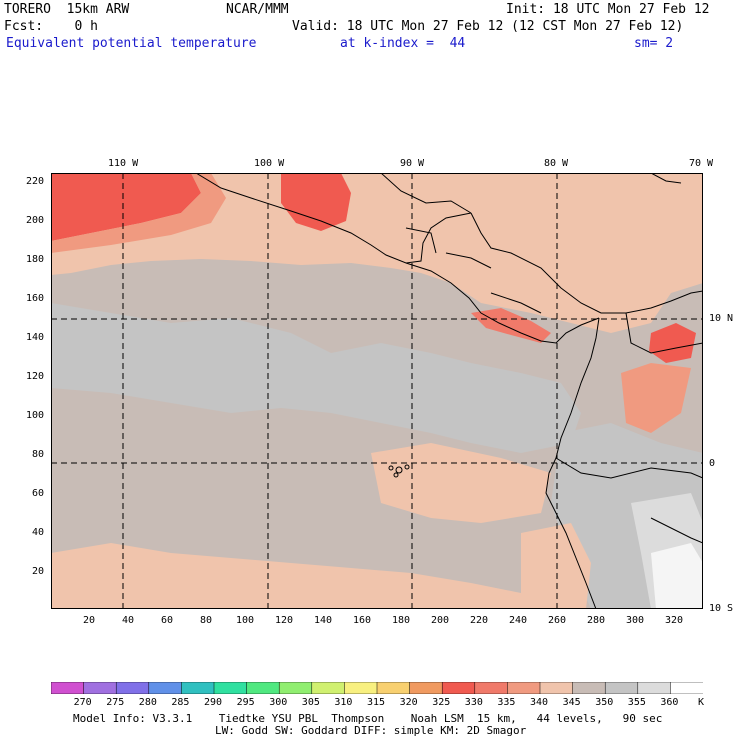 The image size is (740, 740). Describe the element at coordinates (323, 620) in the screenshot. I see `x-tick: 140` at that location.